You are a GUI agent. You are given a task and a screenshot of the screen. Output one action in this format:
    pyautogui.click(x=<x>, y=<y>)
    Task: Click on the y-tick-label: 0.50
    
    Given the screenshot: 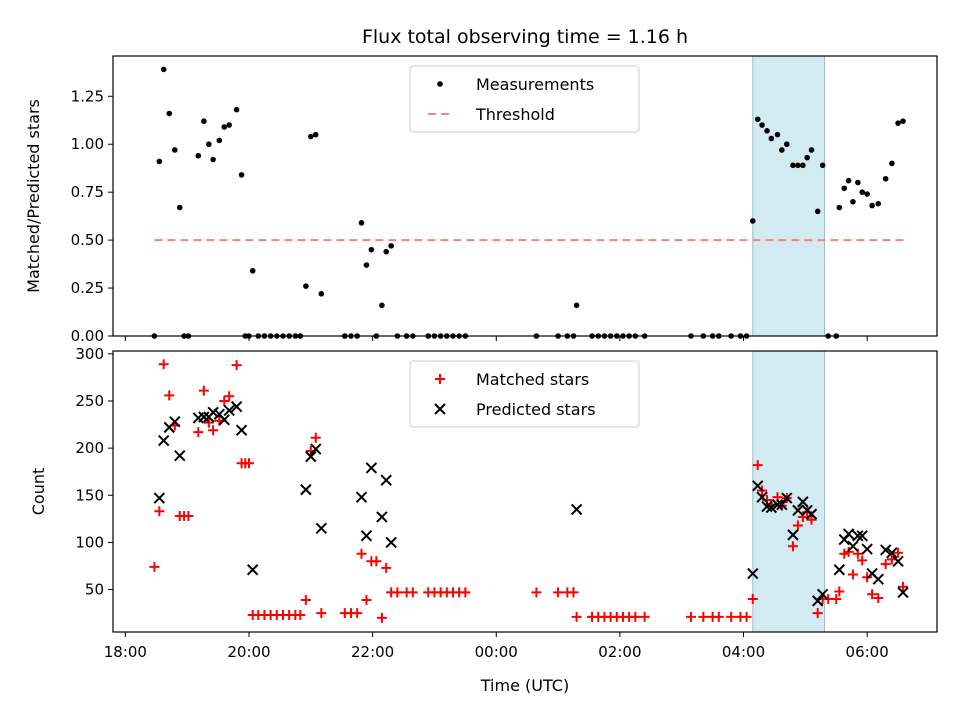 What is the action you would take?
    pyautogui.click(x=87, y=240)
    